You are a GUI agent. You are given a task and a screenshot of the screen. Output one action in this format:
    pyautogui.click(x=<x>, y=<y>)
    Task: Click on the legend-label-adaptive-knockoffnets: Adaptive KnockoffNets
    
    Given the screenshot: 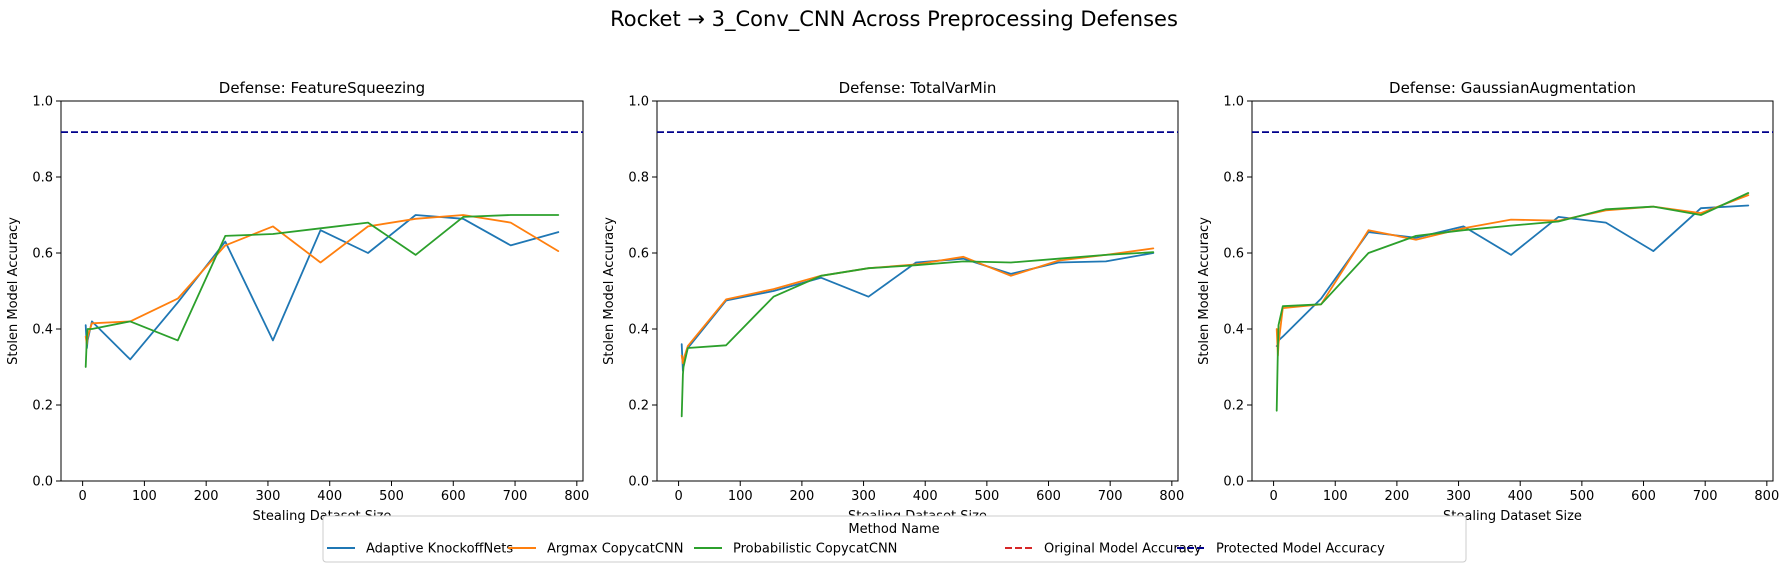 What is the action you would take?
    pyautogui.click(x=439, y=549)
    